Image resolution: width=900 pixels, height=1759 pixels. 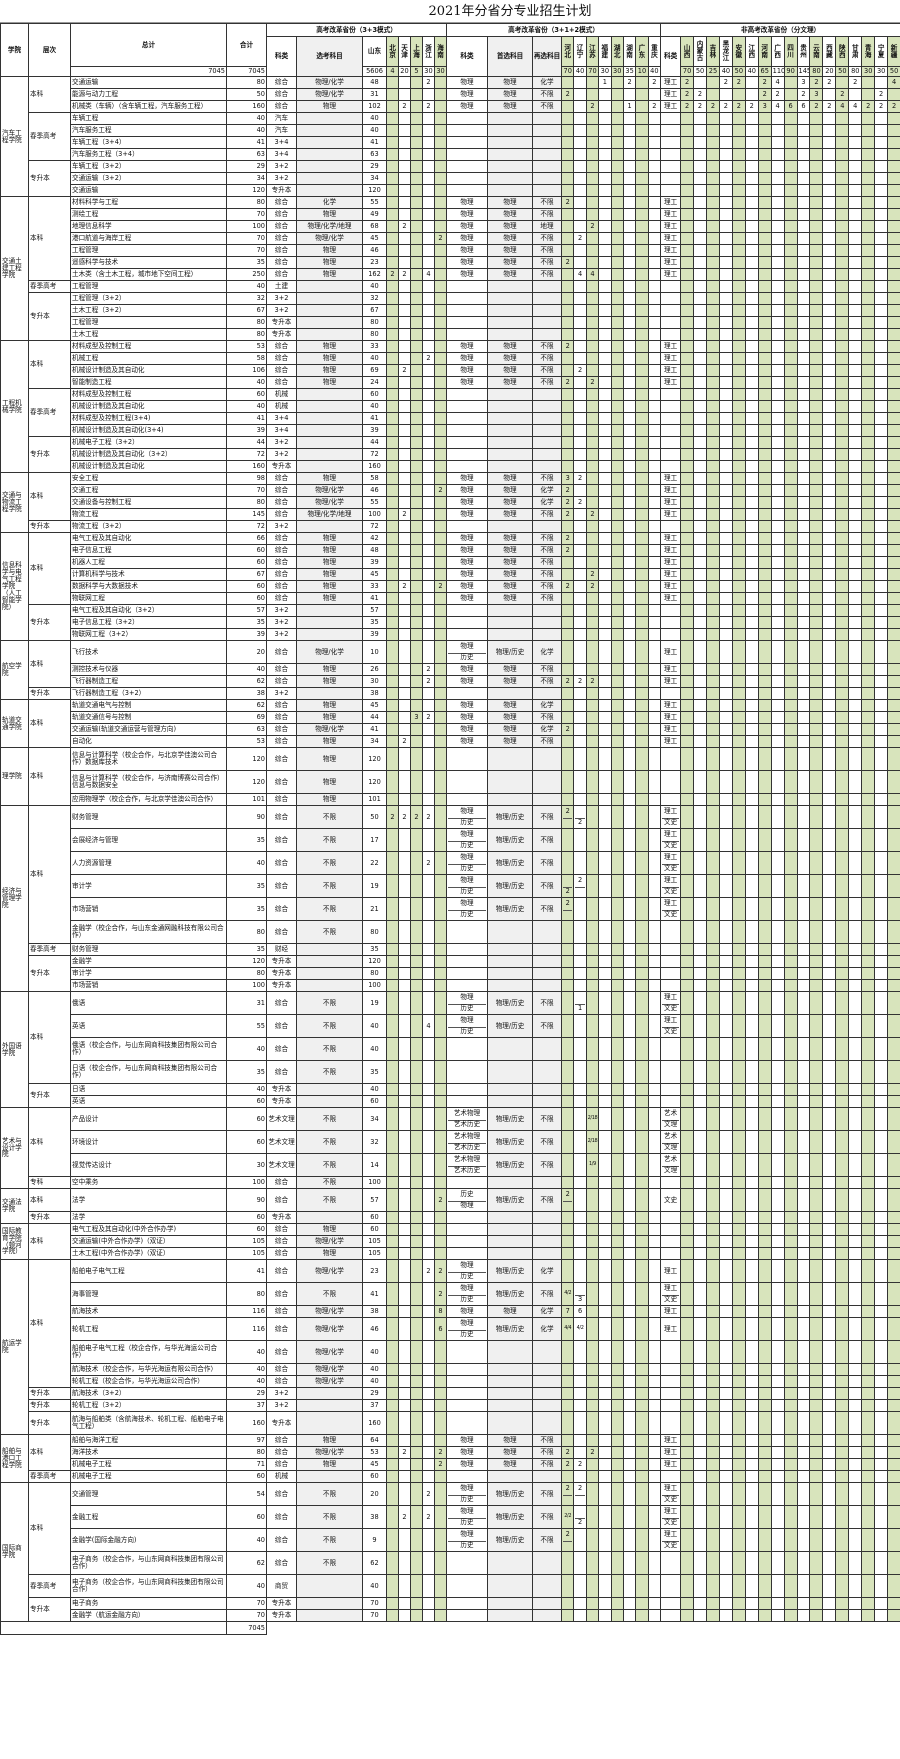 I want to click on major-kind: 3+2, so click(x=281, y=178).